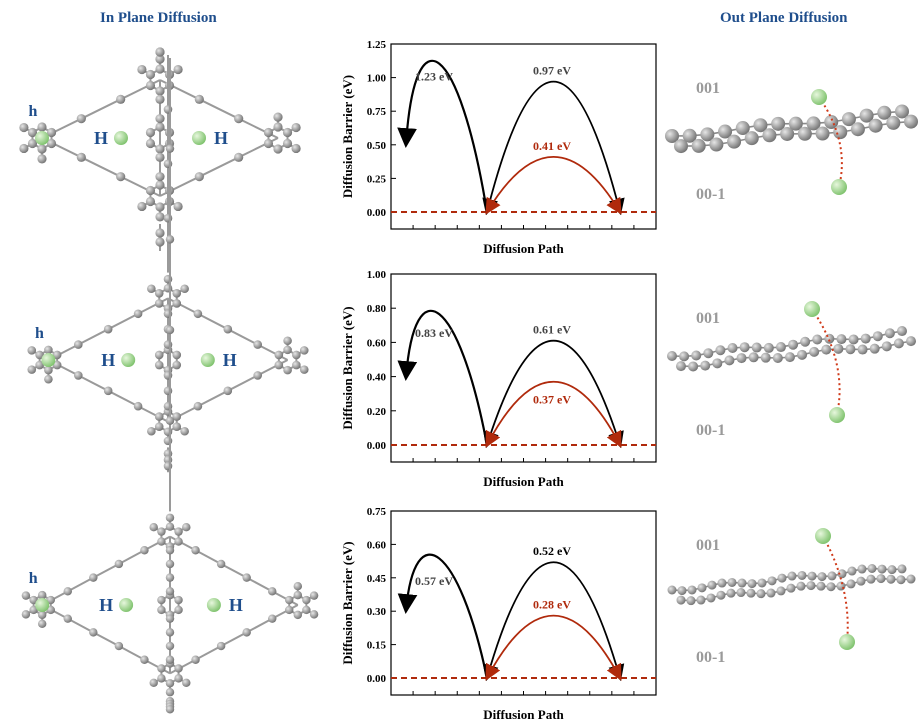 This screenshot has height=722, width=918. I want to click on layer-label-bottom: 00-1, so click(710, 194).